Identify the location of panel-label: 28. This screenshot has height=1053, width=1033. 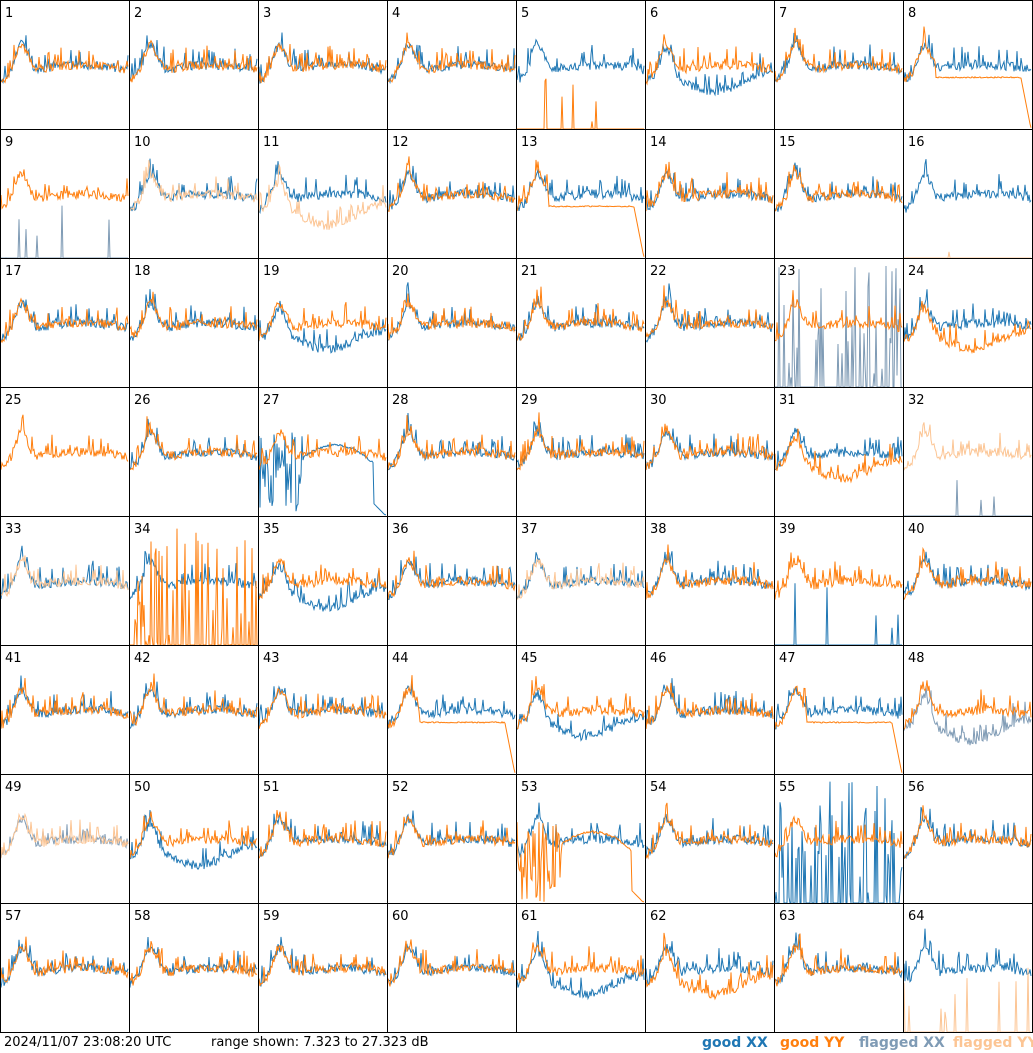
(400, 400).